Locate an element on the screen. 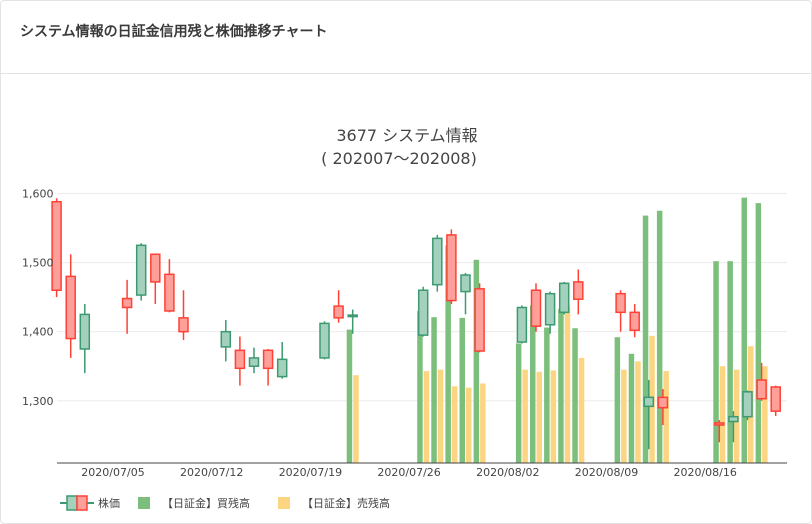 Image resolution: width=812 pixels, height=524 pixels. legend-price-down-swatch is located at coordinates (82, 503).